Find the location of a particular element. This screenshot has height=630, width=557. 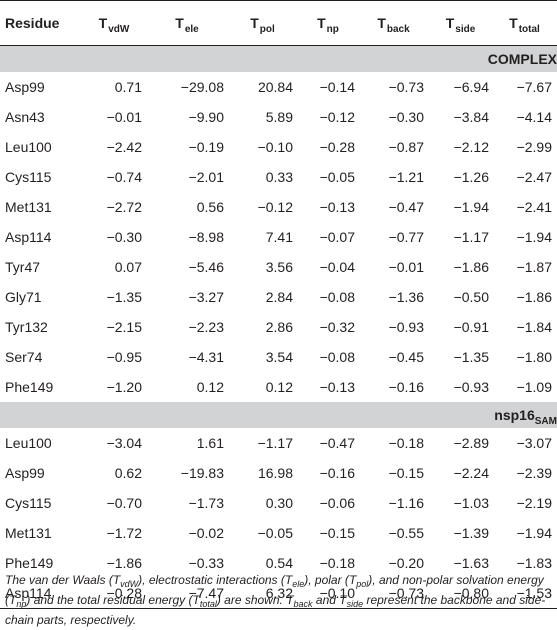

column-header-subscript: pol is located at coordinates (267, 29).